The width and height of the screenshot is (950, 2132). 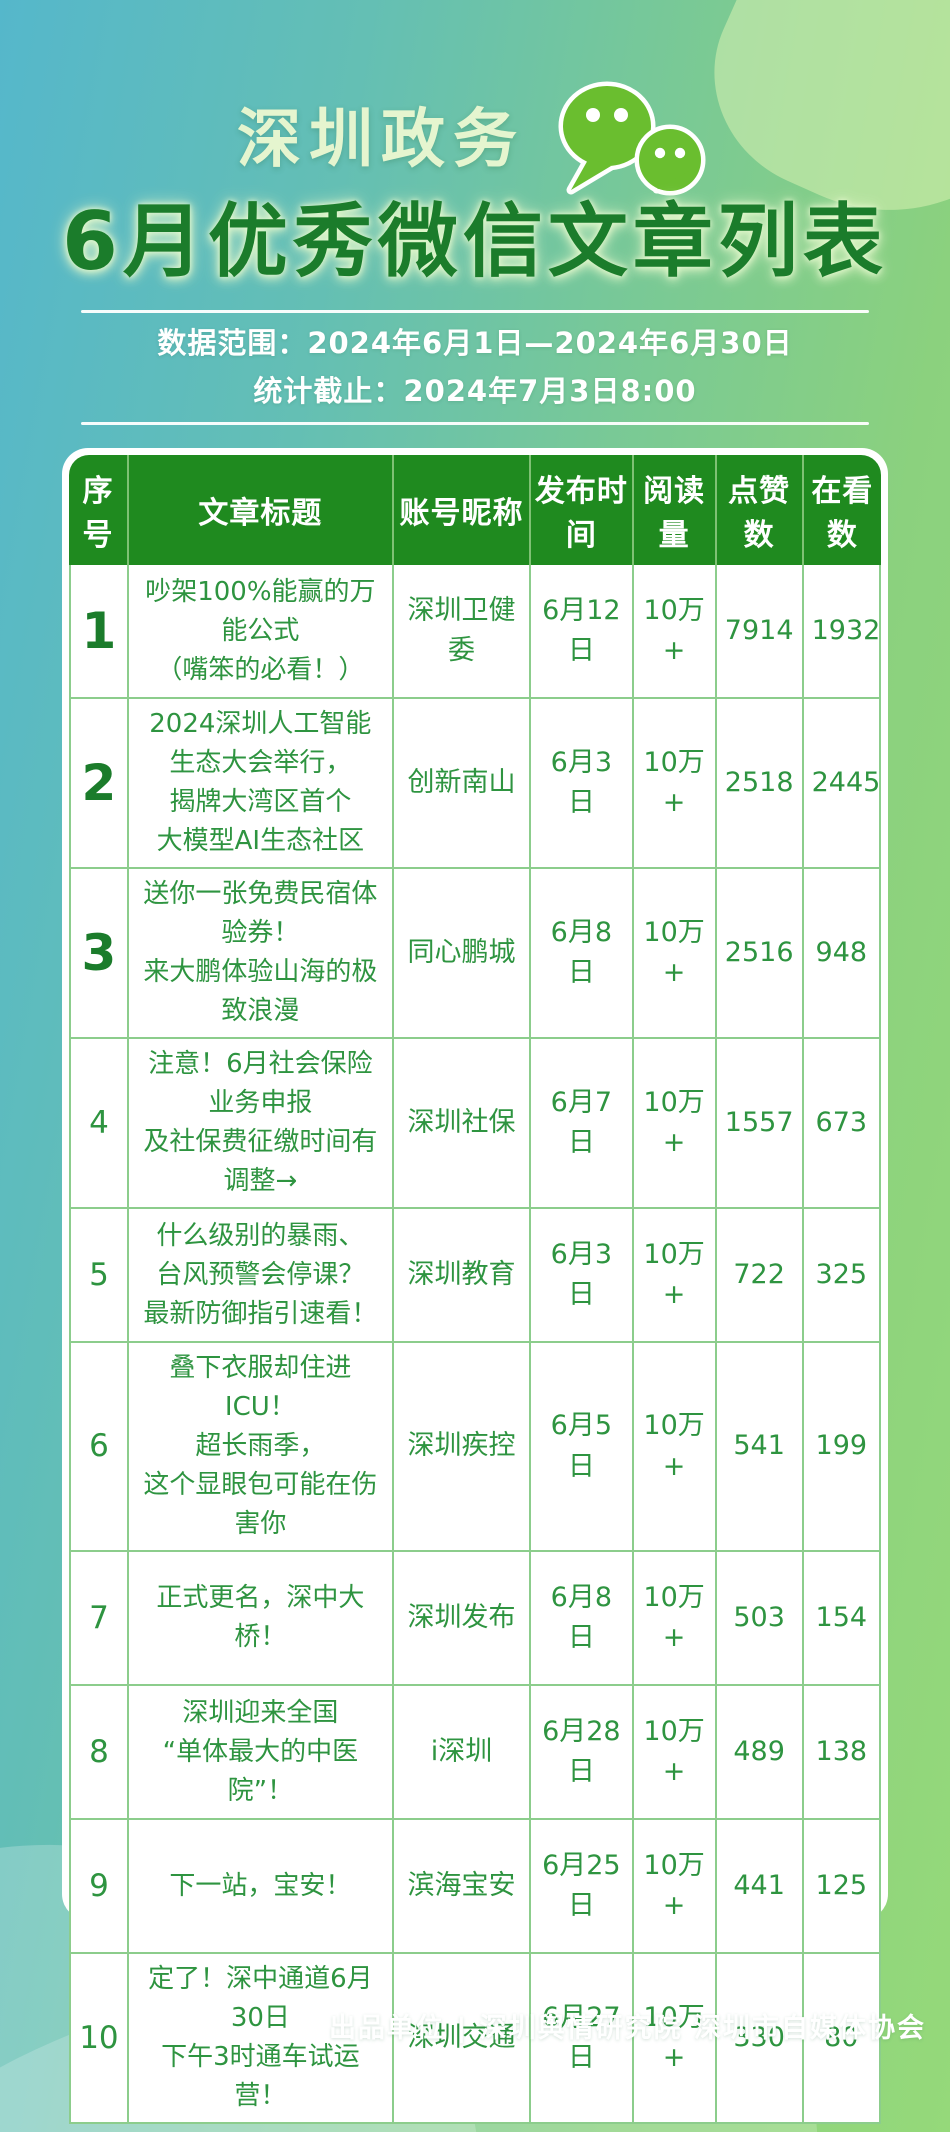 I want to click on cell-account: i深圳, so click(x=462, y=1753).